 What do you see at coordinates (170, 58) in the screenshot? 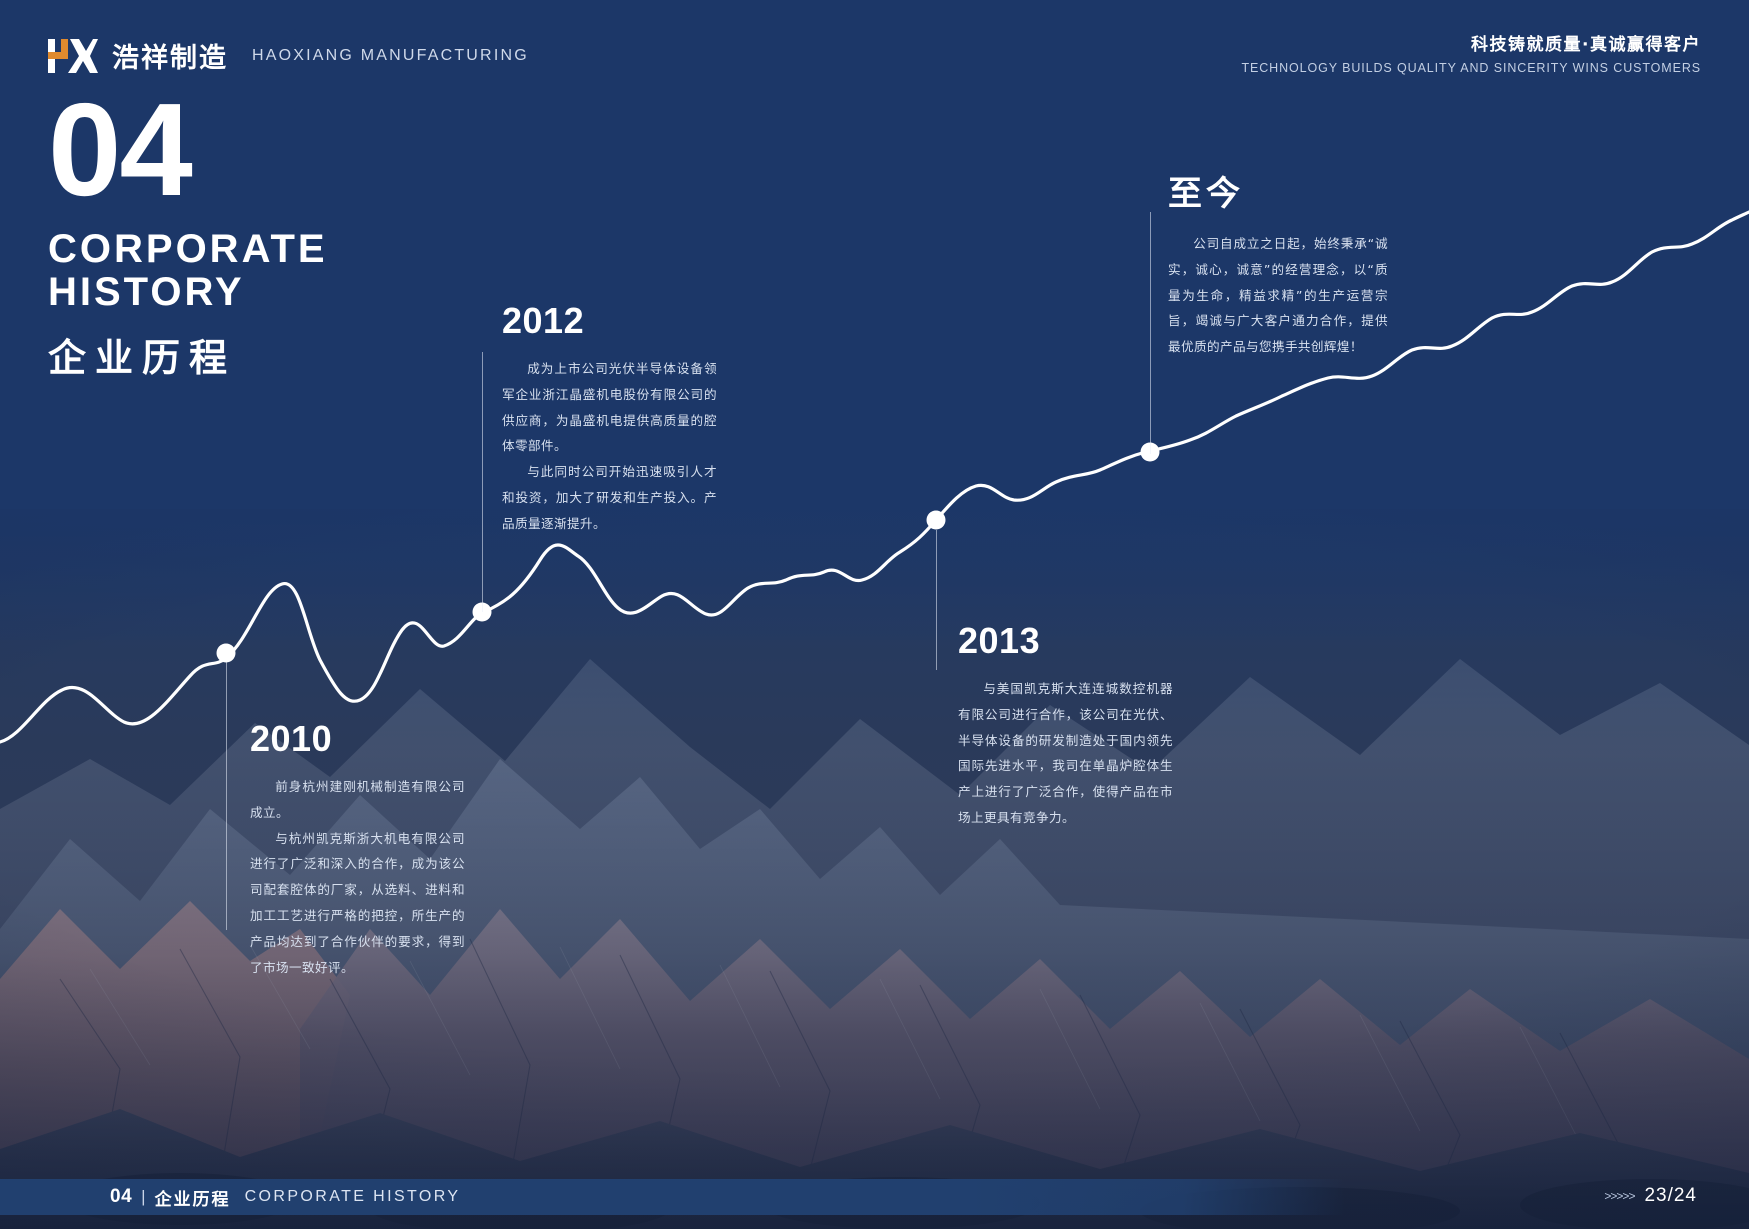
I see `logo-chinese-name: 浩祥制造` at bounding box center [170, 58].